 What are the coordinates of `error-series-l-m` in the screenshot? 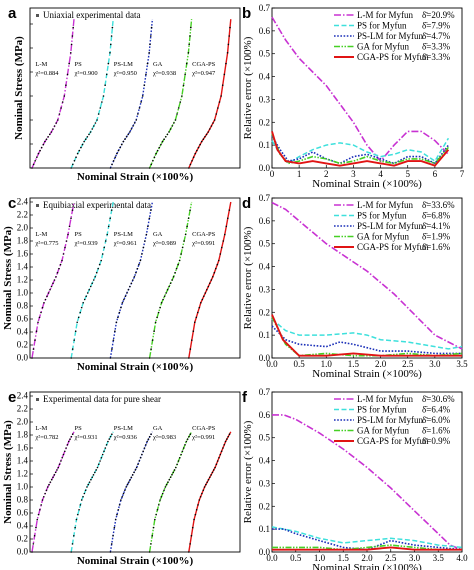 It's located at (360, 89).